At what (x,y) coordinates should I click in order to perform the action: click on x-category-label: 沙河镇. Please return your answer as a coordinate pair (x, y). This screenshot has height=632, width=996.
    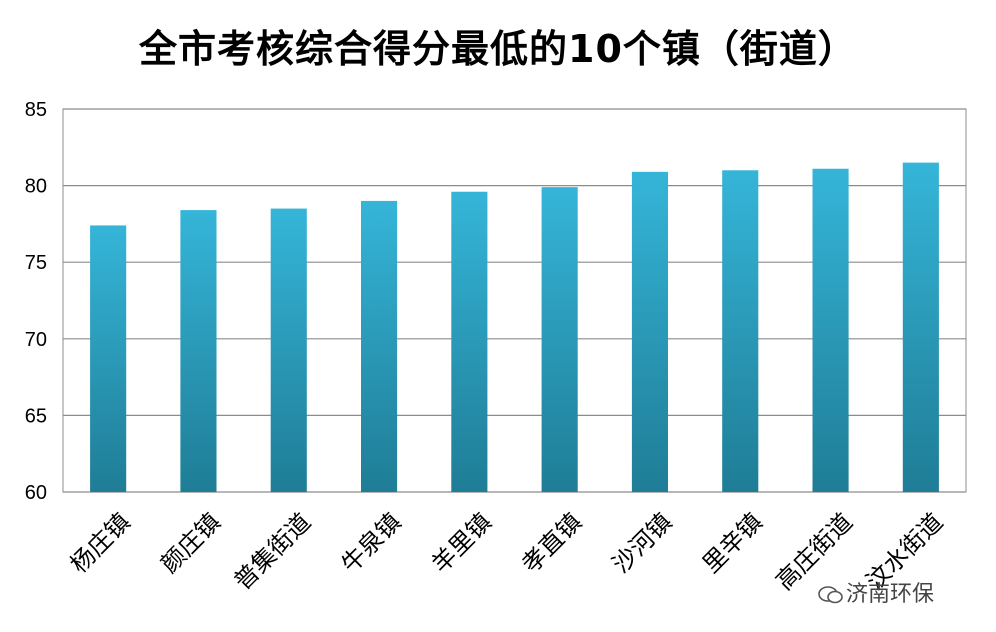
    Looking at the image, I should click on (642, 543).